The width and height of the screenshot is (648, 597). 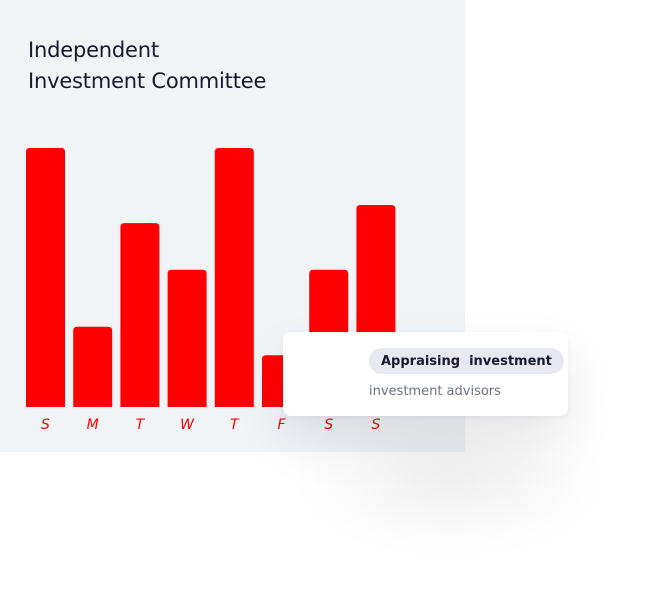 I want to click on x-tick-label-1: M, so click(x=93, y=425).